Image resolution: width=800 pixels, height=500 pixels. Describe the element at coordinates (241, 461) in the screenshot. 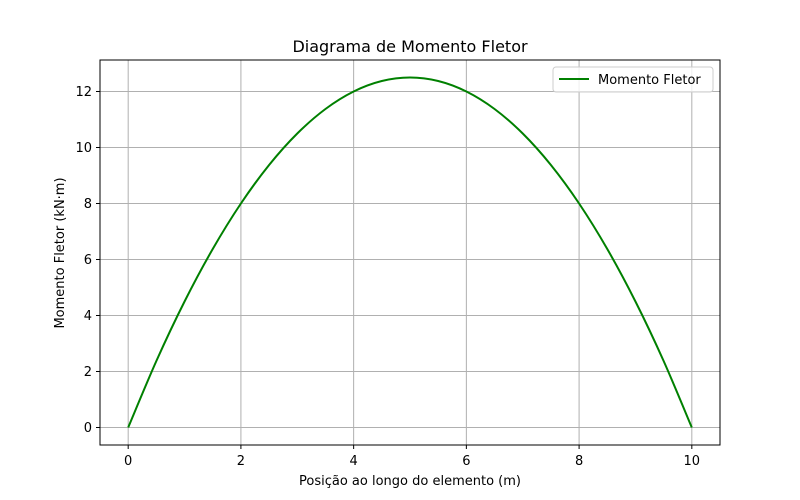

I see `x-tick-label: 2` at that location.